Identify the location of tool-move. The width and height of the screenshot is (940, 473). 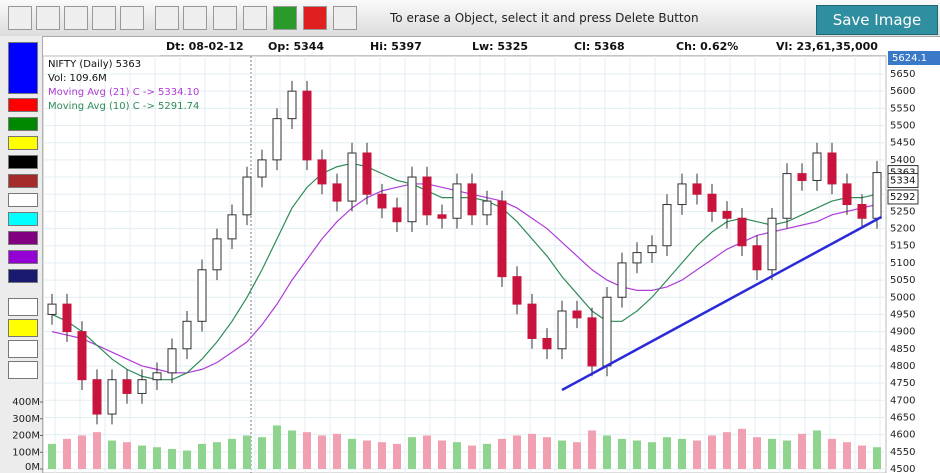
(48, 18).